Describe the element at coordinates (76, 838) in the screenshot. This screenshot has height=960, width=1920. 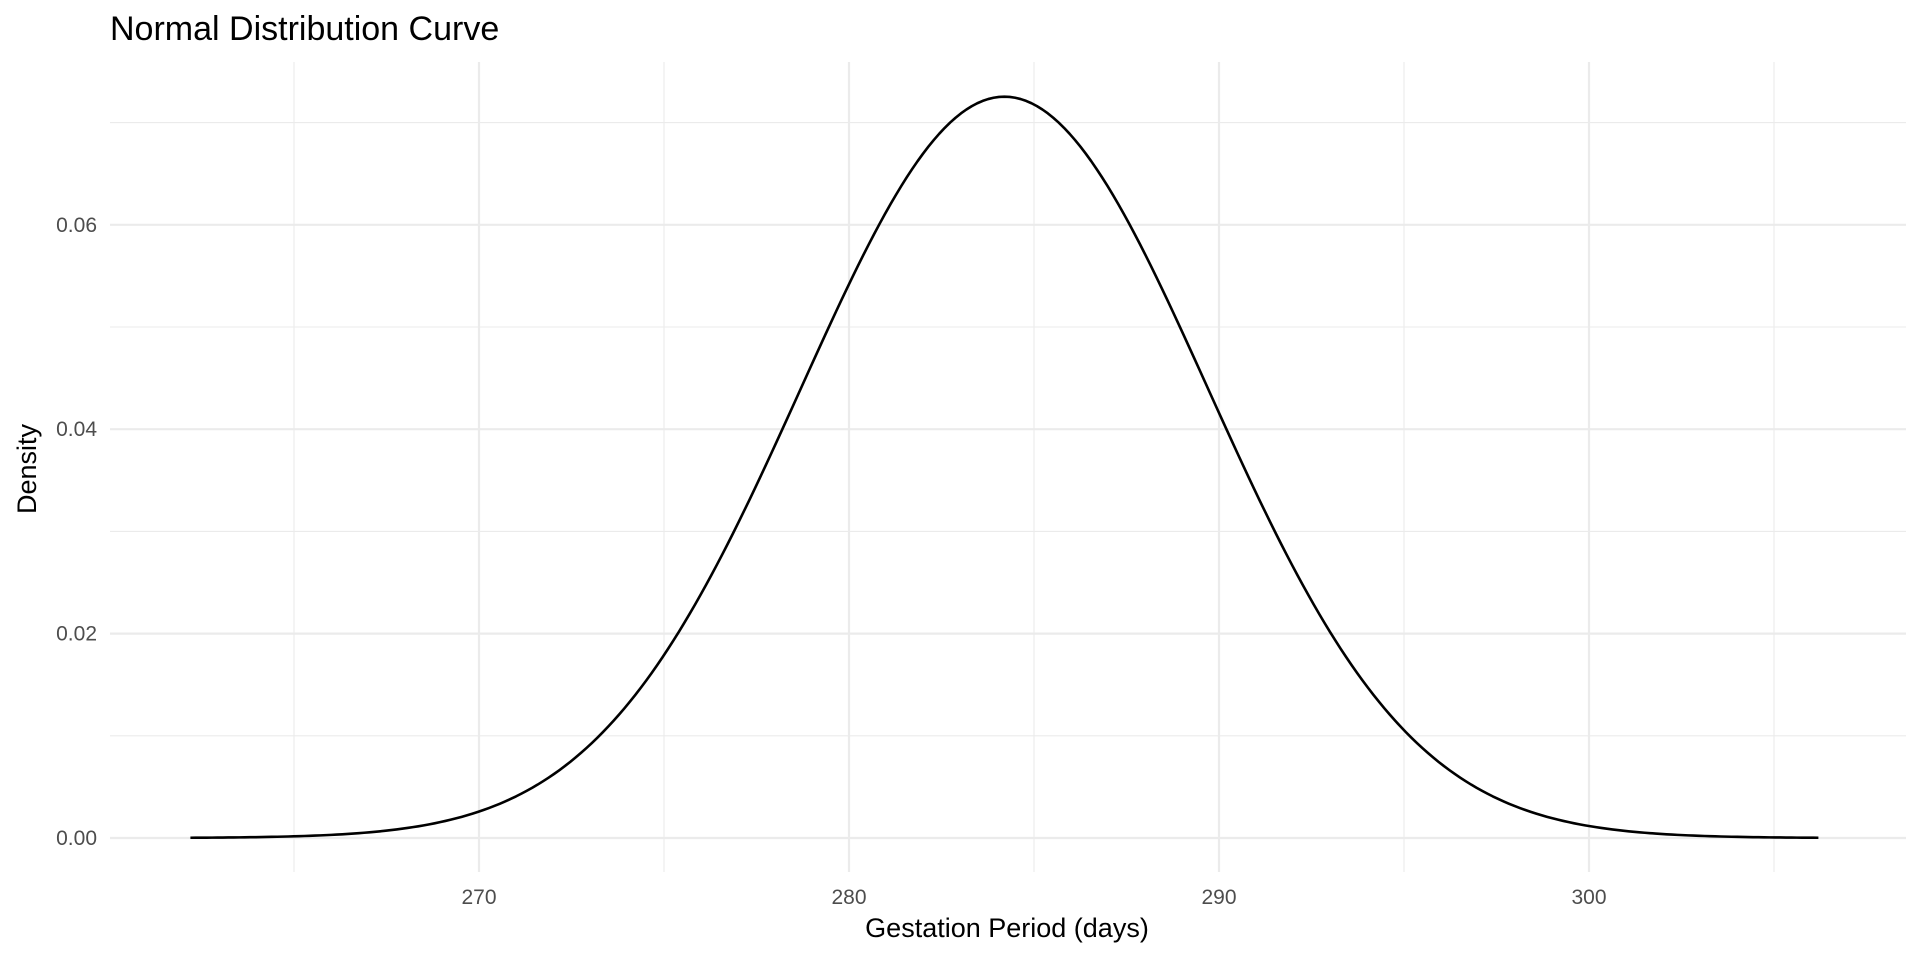
I see `y-tick-label: 0.00` at that location.